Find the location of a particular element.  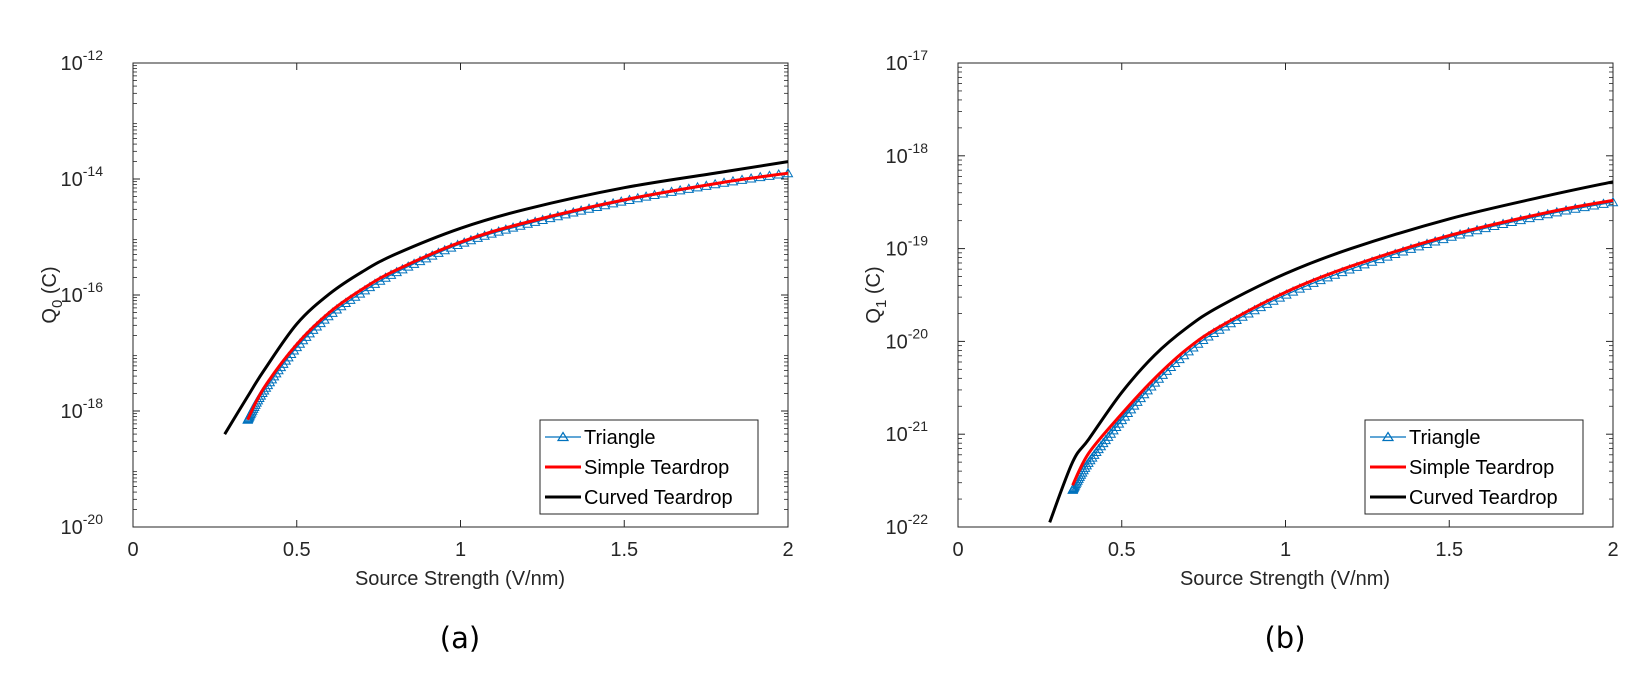

y-tick-label: 10-19 is located at coordinates (907, 247).